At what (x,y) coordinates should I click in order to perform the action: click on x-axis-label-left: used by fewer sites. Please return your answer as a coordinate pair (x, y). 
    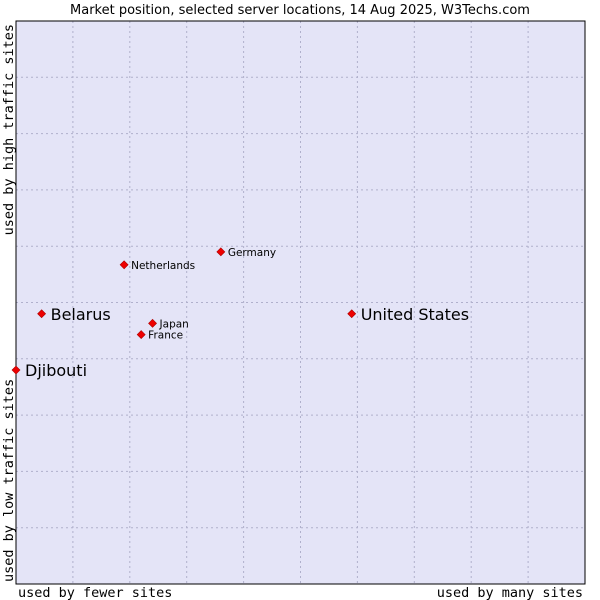
    Looking at the image, I should click on (95, 592).